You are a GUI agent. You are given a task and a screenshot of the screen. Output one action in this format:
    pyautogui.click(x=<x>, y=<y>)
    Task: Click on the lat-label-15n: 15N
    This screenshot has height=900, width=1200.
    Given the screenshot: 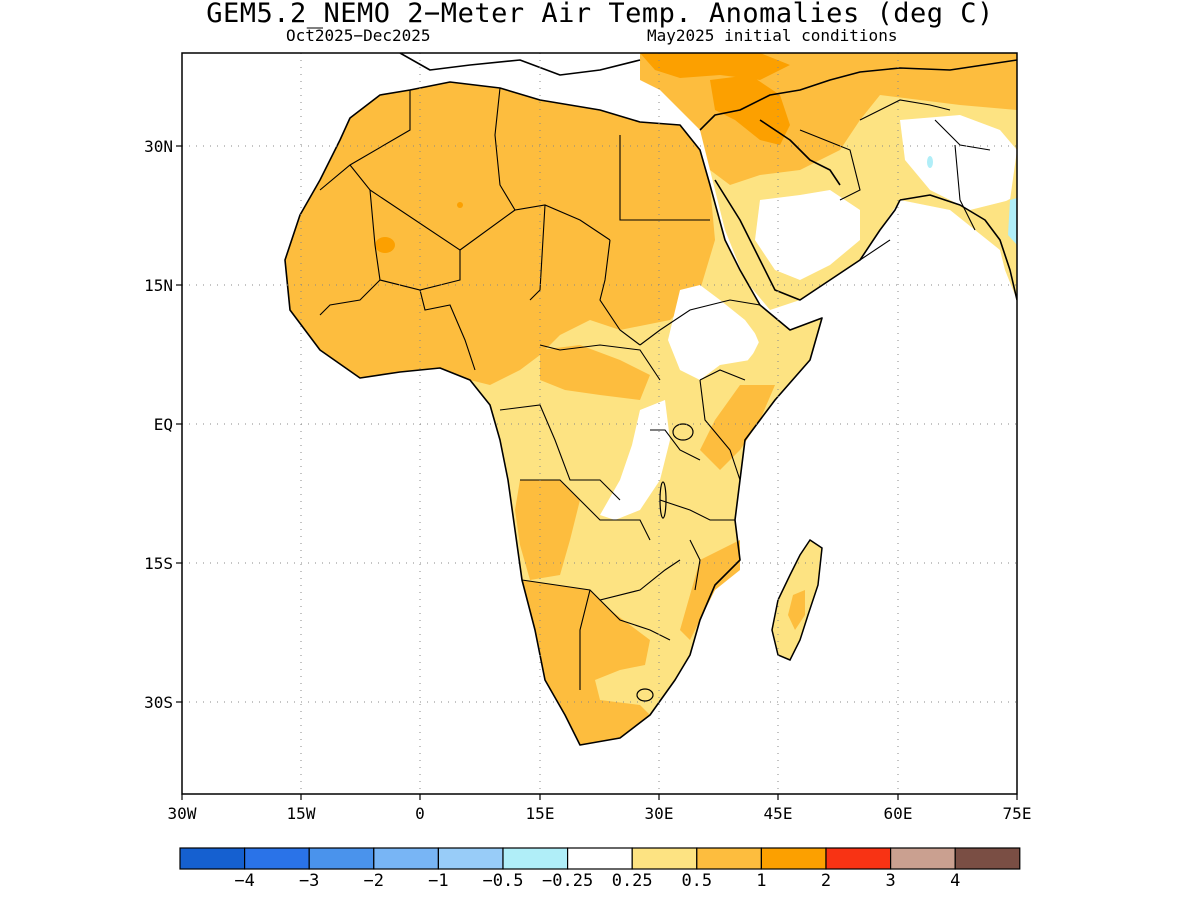 What is the action you would take?
    pyautogui.click(x=158, y=285)
    